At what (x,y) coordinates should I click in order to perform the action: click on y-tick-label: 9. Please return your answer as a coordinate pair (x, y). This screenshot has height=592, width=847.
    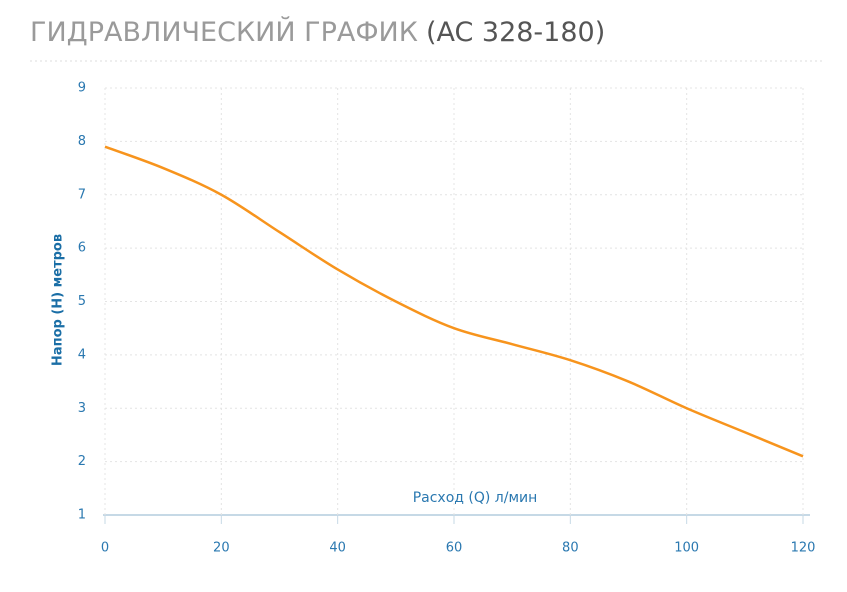
    Looking at the image, I should click on (82, 88).